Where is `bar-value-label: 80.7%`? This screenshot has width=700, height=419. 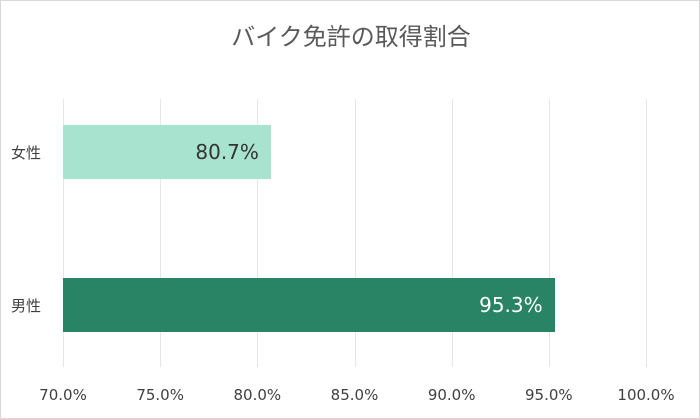 bar-value-label: 80.7% is located at coordinates (227, 152).